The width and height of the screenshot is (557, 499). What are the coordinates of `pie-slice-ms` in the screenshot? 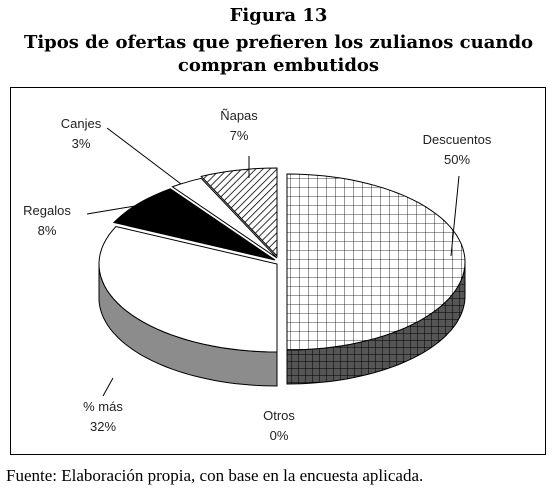 It's located at (188, 289).